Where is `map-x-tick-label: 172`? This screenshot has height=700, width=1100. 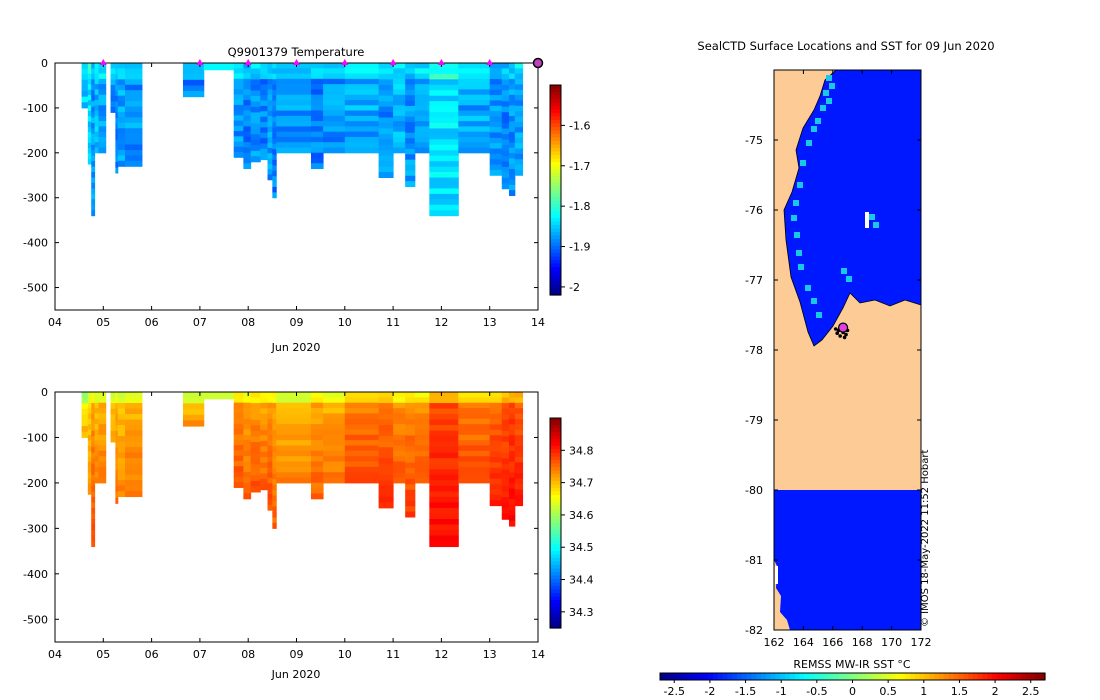 map-x-tick-label: 172 is located at coordinates (921, 642).